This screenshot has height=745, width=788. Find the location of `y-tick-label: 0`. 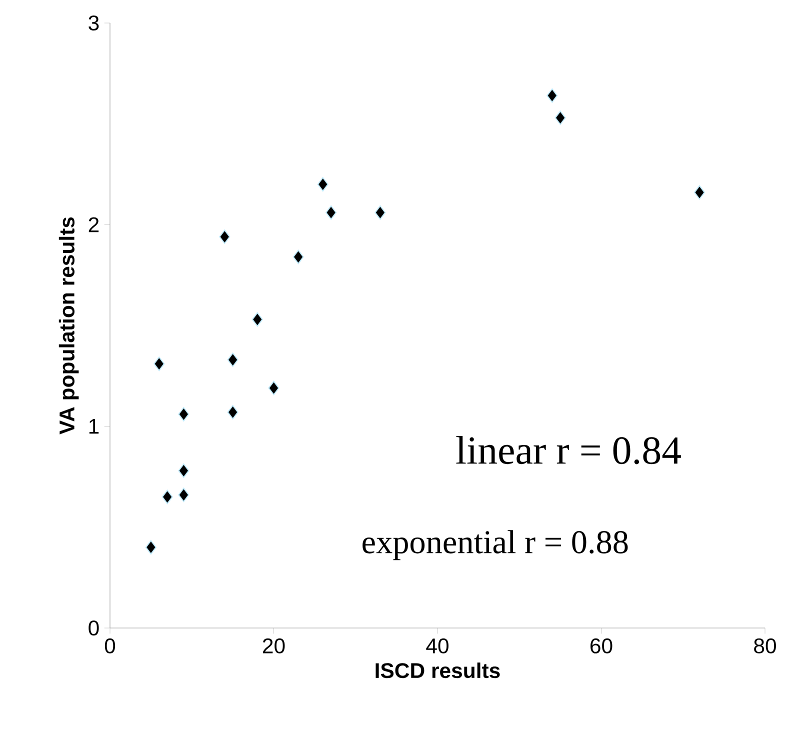

y-tick-label: 0 is located at coordinates (93, 628).